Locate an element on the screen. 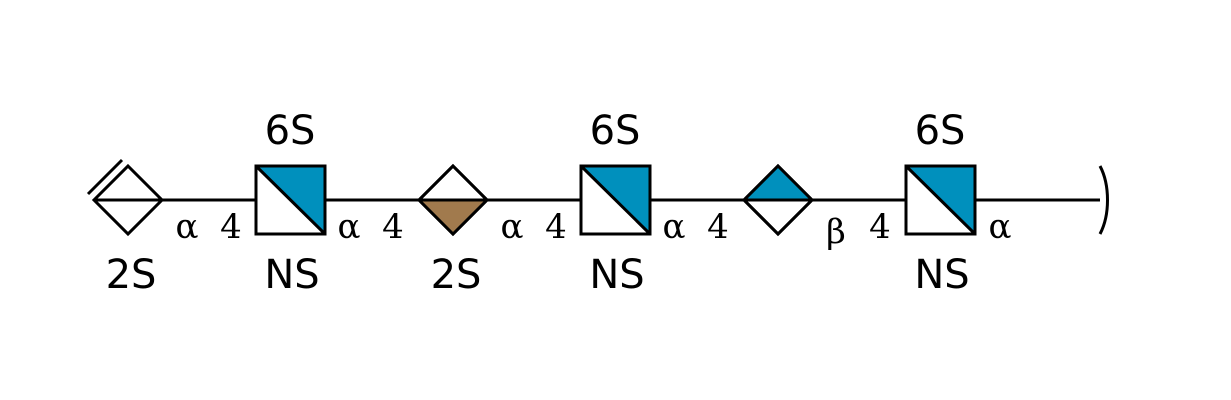 Image resolution: width=1231 pixels, height=400 pixels. residue-6-glcnac-square is located at coordinates (940, 200).